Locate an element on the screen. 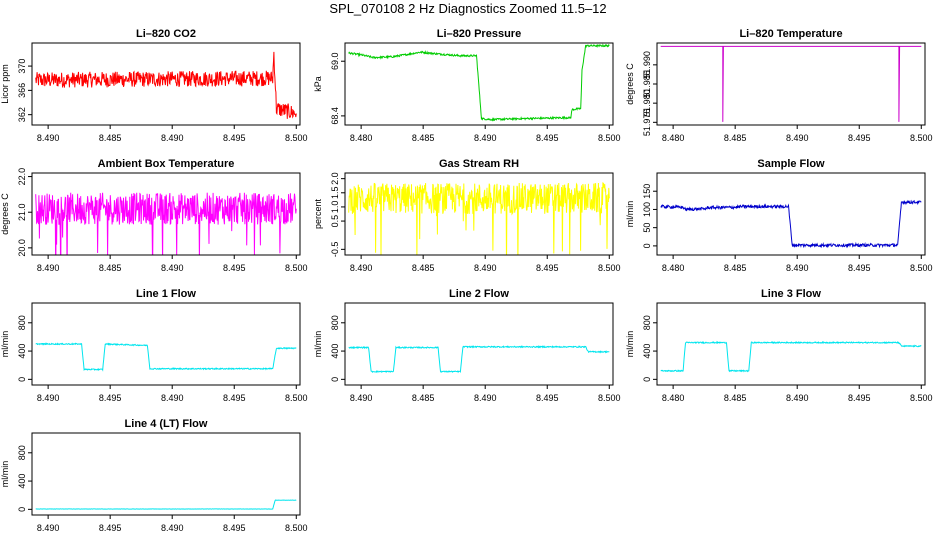  chart-title: Ambient Box Temperature is located at coordinates (166, 164).